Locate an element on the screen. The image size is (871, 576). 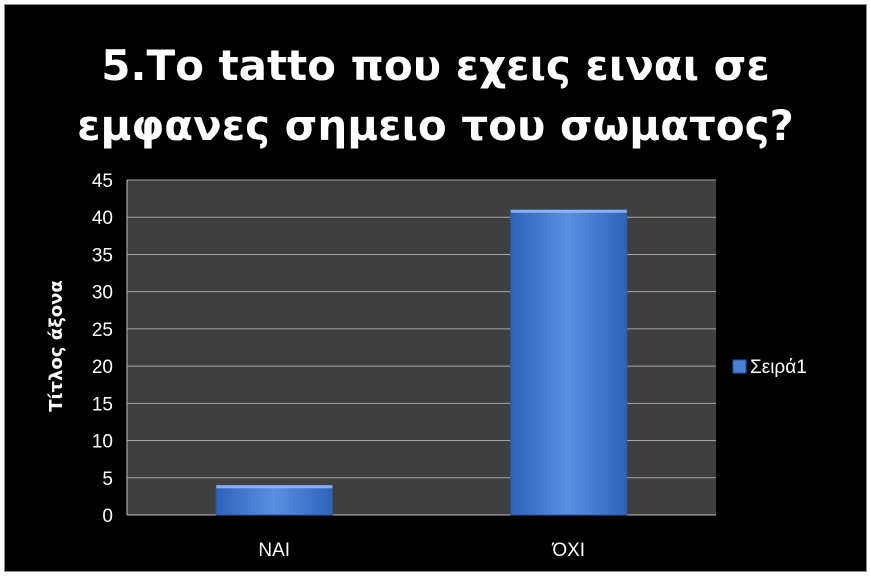
legend: Σειρά1 is located at coordinates (770, 367).